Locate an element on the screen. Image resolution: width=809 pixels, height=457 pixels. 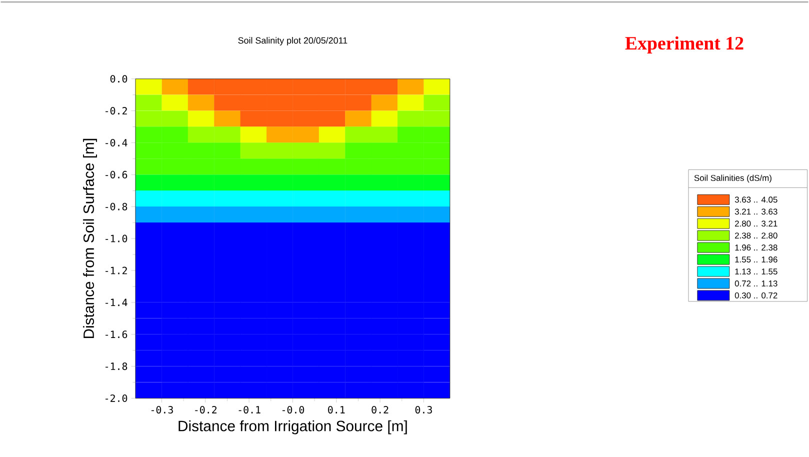
y-tick-label: -1.6 is located at coordinates (117, 334).